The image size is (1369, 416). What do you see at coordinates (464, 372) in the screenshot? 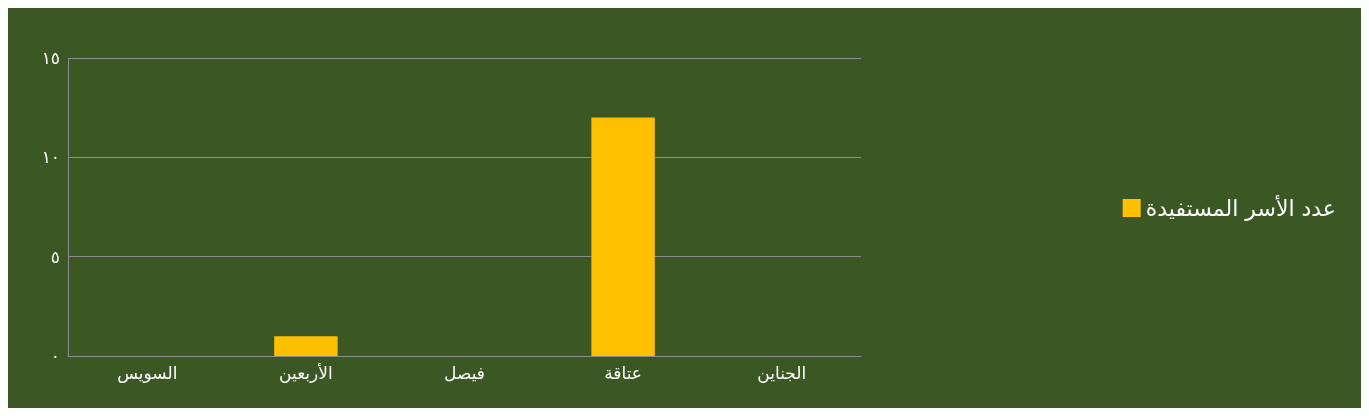
I see `x-tick-label: فيصل` at bounding box center [464, 372].